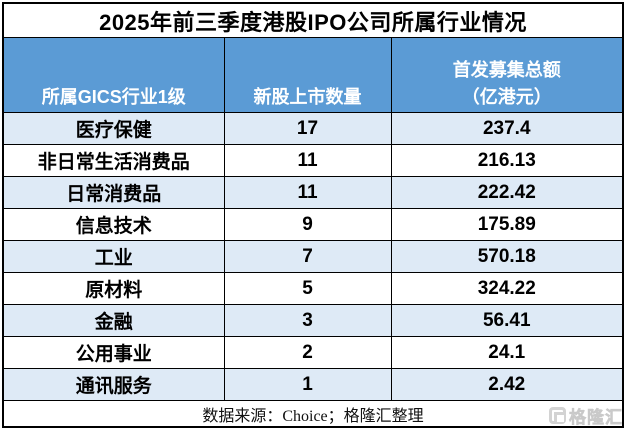 This screenshot has height=432, width=626. Describe the element at coordinates (307, 353) in the screenshot. I see `cell-count: 2` at that location.